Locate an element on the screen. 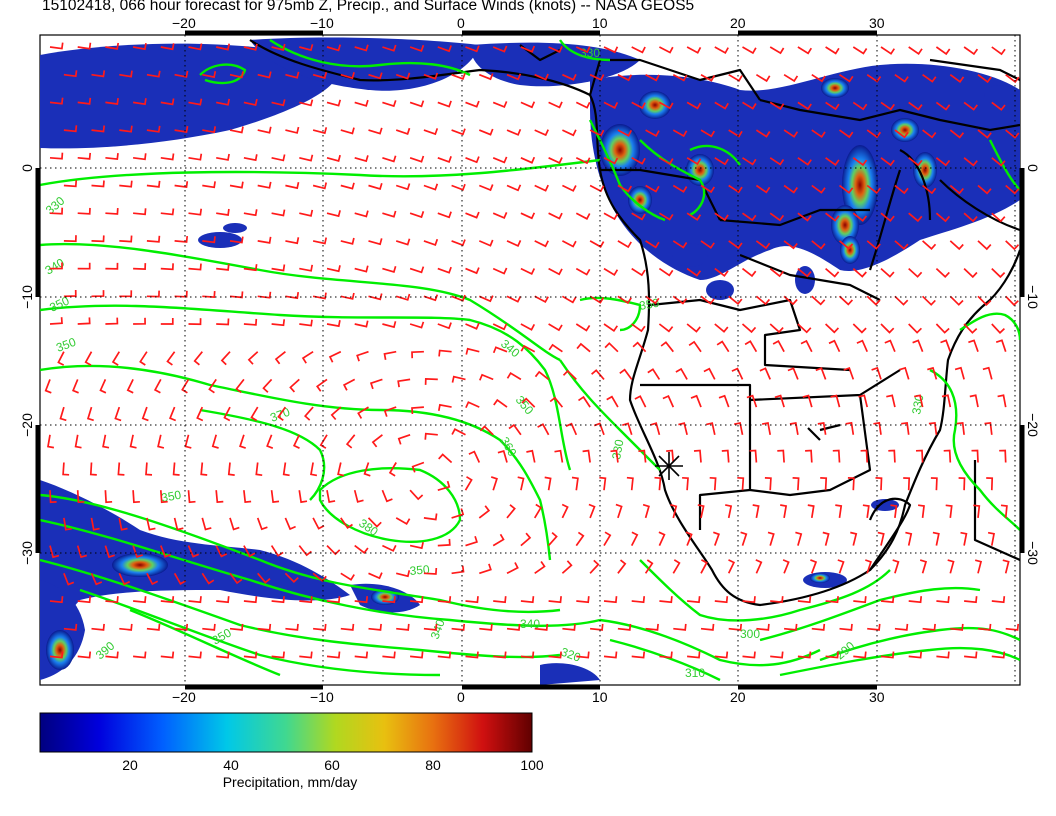 The width and height of the screenshot is (1056, 816). contour-label: 300 is located at coordinates (750, 634).